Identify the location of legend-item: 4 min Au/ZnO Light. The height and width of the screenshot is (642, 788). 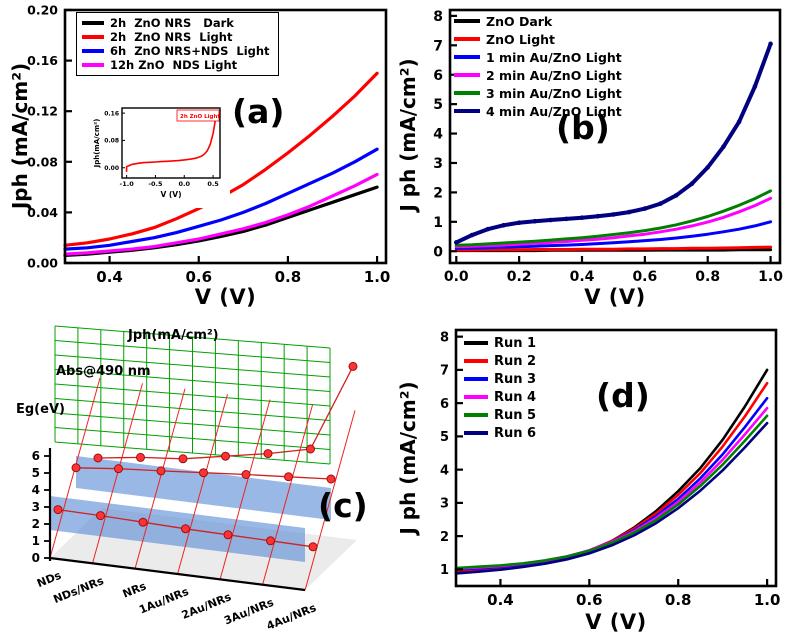
(538, 111).